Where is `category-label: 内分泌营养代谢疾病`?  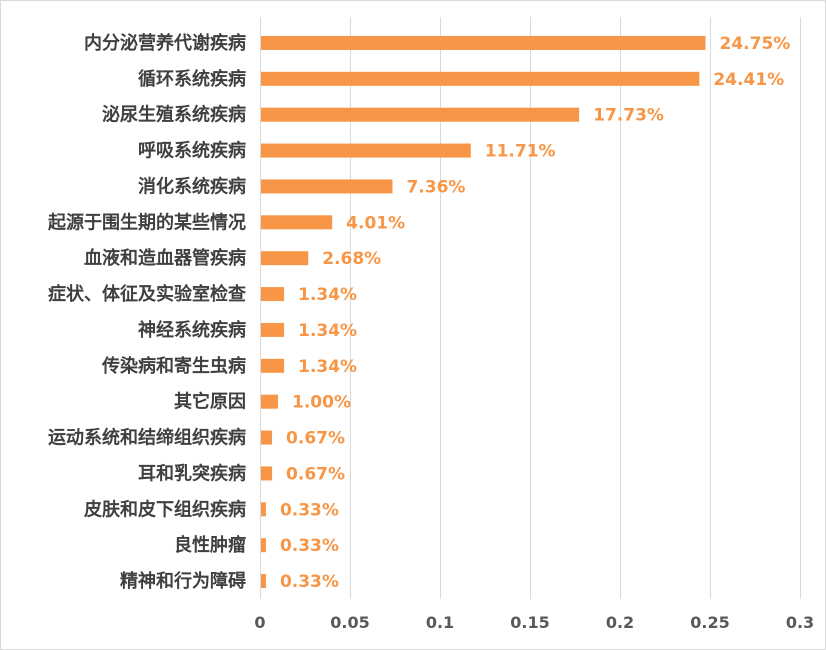
category-label: 内分泌营养代谢疾病 is located at coordinates (165, 43).